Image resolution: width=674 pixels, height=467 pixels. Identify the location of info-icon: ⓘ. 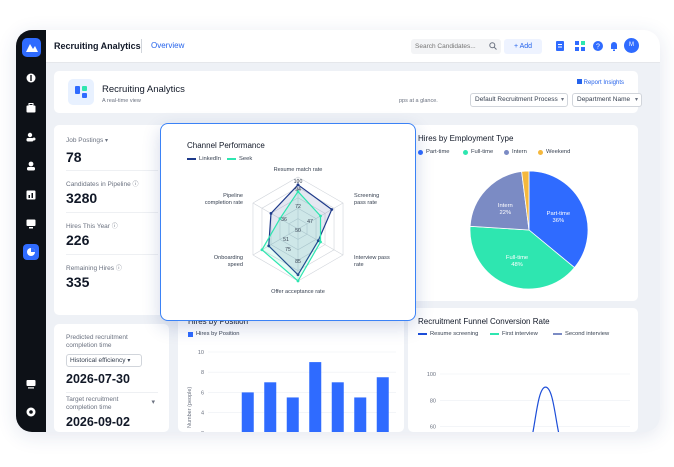
(118, 269).